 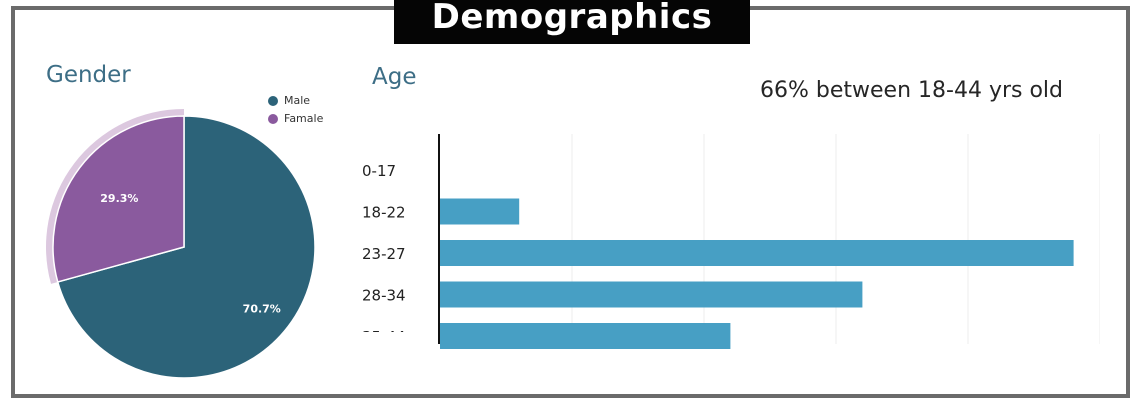 I want to click on bar-label-18-22: 18-22, so click(x=384, y=213).